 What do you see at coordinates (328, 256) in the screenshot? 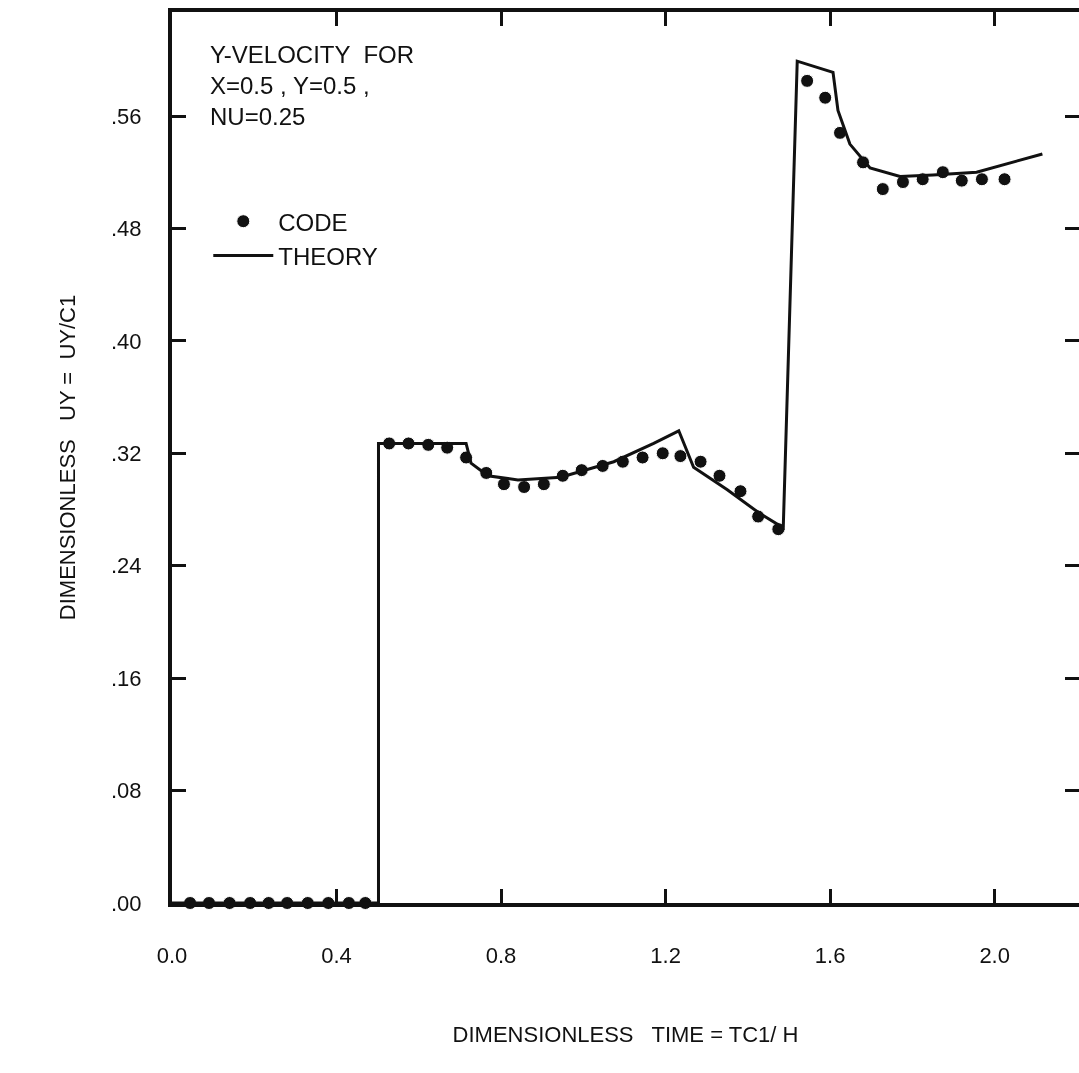
I see `legend-label: THEORY` at bounding box center [328, 256].